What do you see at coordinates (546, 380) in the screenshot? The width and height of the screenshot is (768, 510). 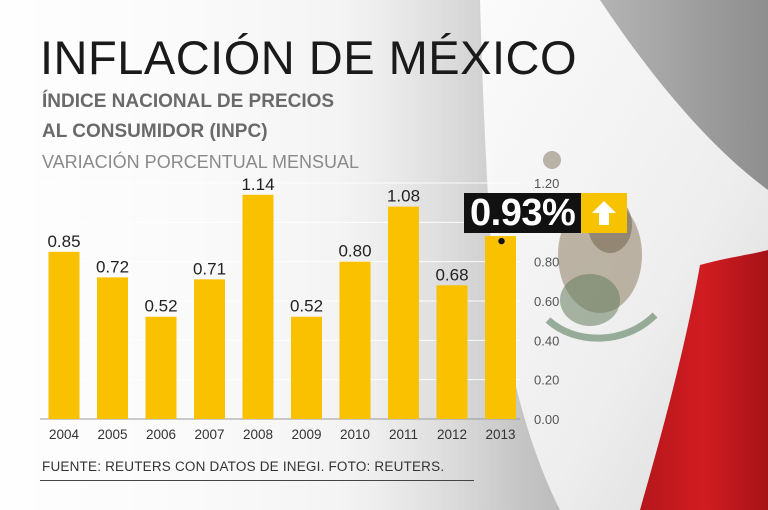 I see `y-tick-label: 0.20` at bounding box center [546, 380].